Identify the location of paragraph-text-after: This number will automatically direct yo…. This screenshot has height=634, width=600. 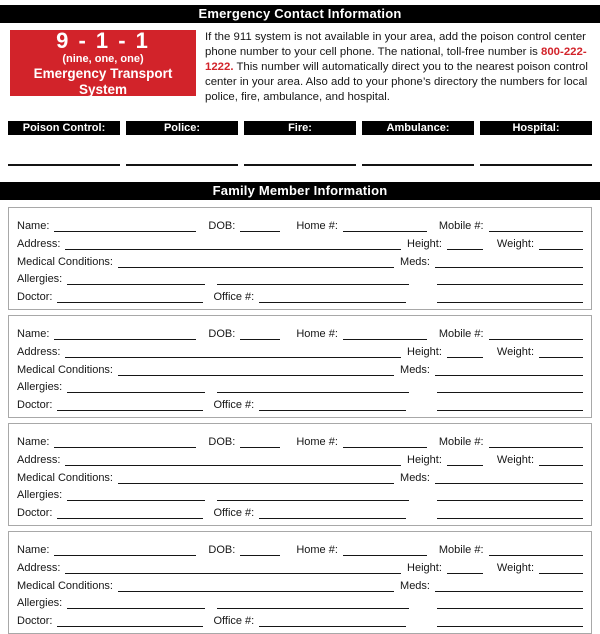
(396, 82).